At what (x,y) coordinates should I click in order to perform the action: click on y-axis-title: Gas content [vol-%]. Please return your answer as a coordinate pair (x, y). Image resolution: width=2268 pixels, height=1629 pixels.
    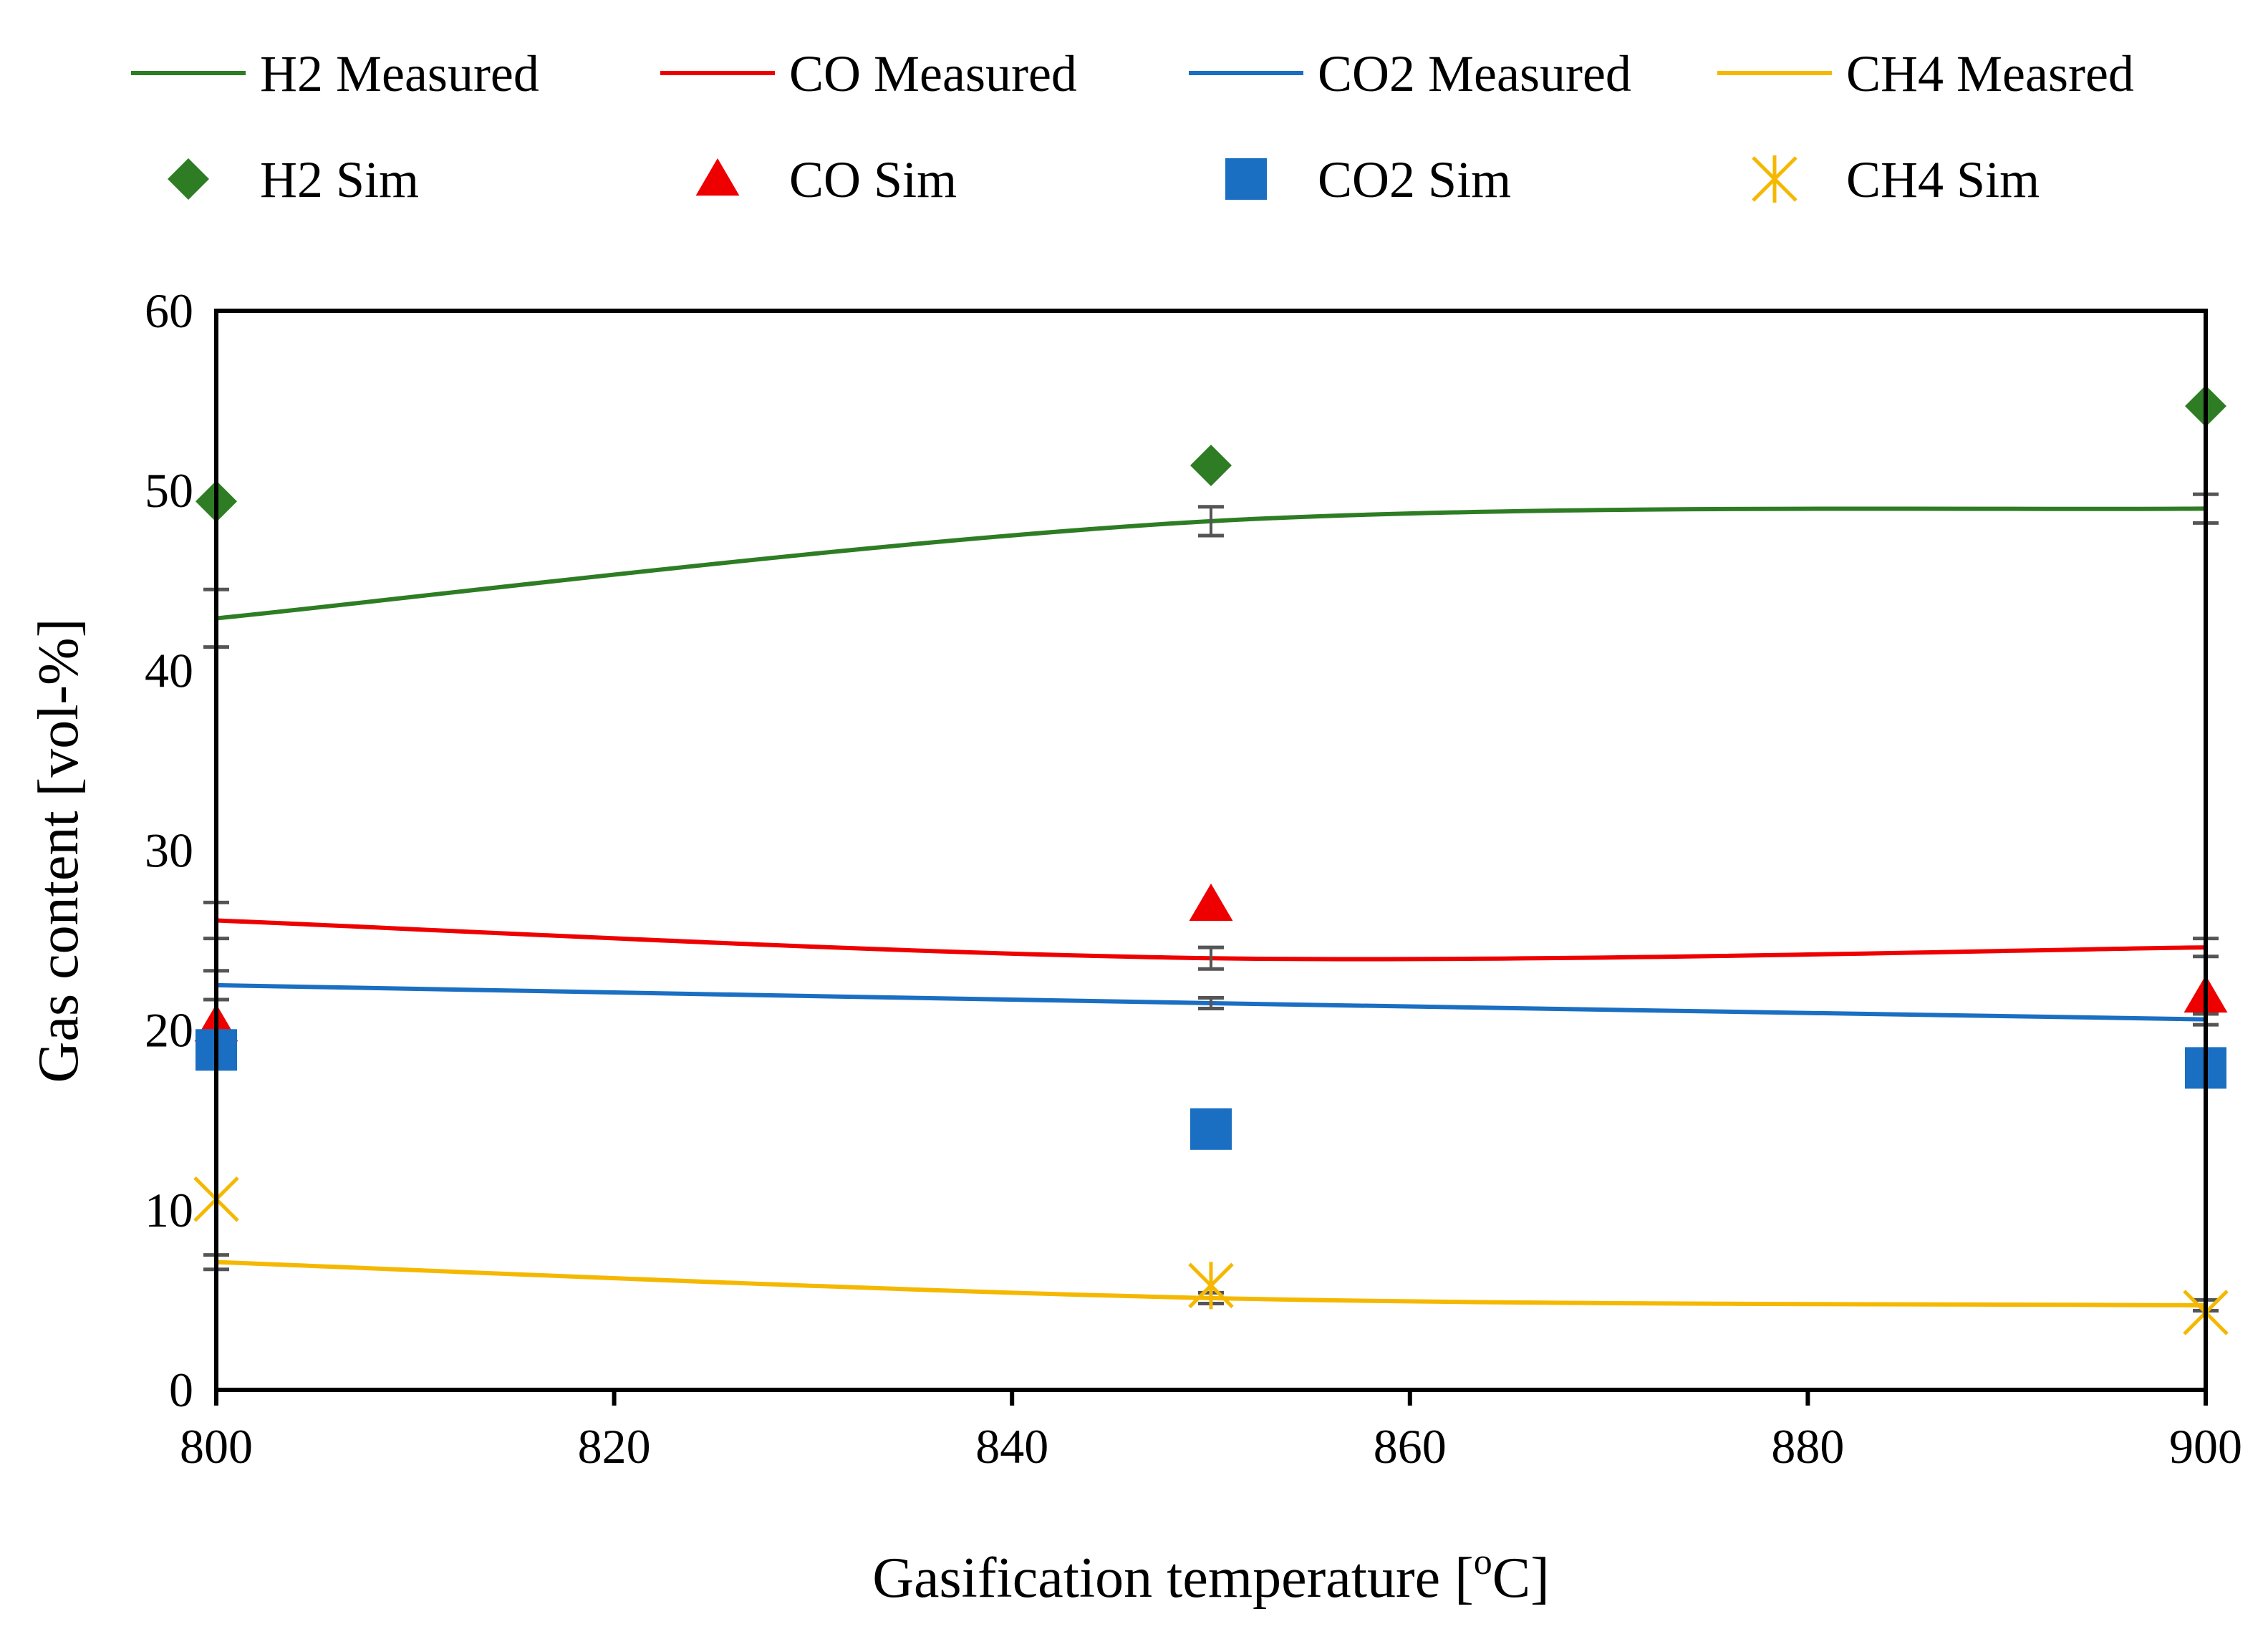
    Looking at the image, I should click on (58, 851).